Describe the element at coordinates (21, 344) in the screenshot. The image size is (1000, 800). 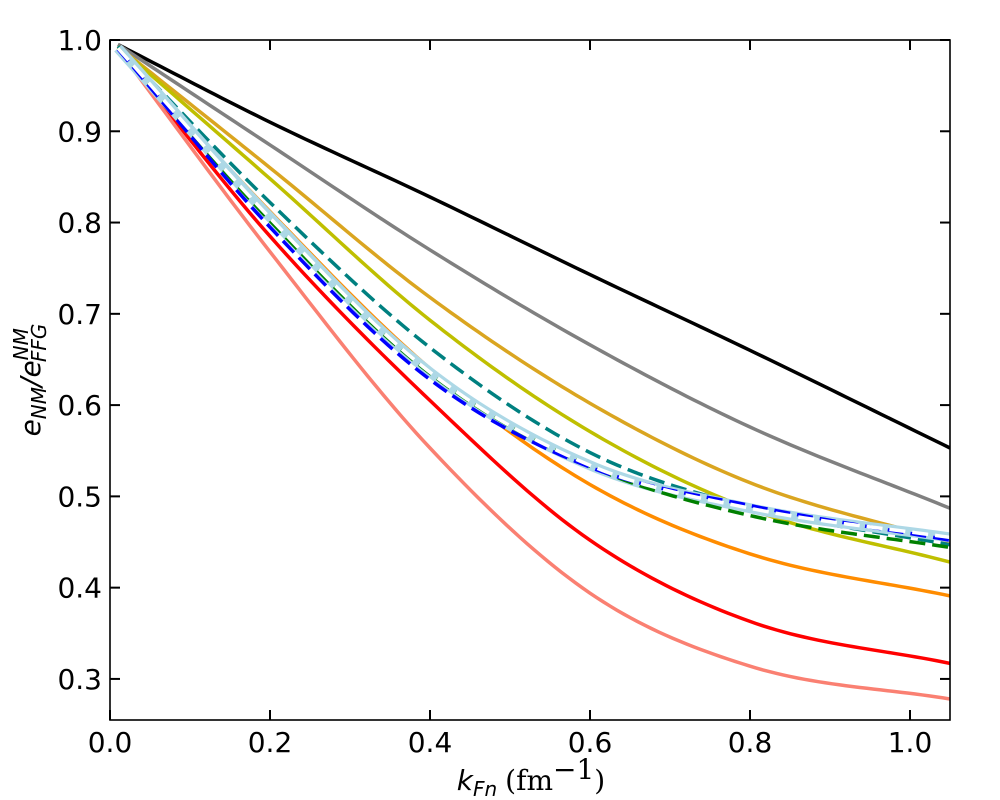
I see `y-label-sup2: NM` at that location.